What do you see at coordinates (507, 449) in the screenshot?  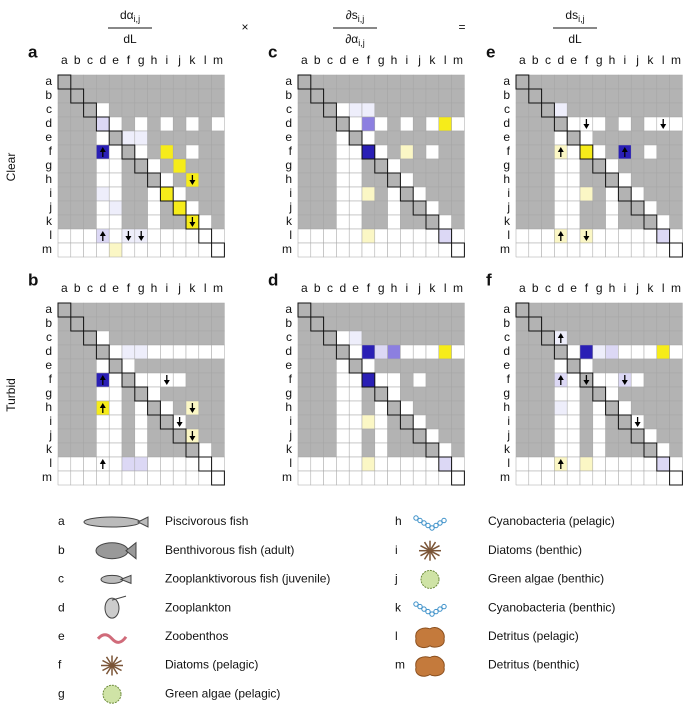 I see `row-label: k` at bounding box center [507, 449].